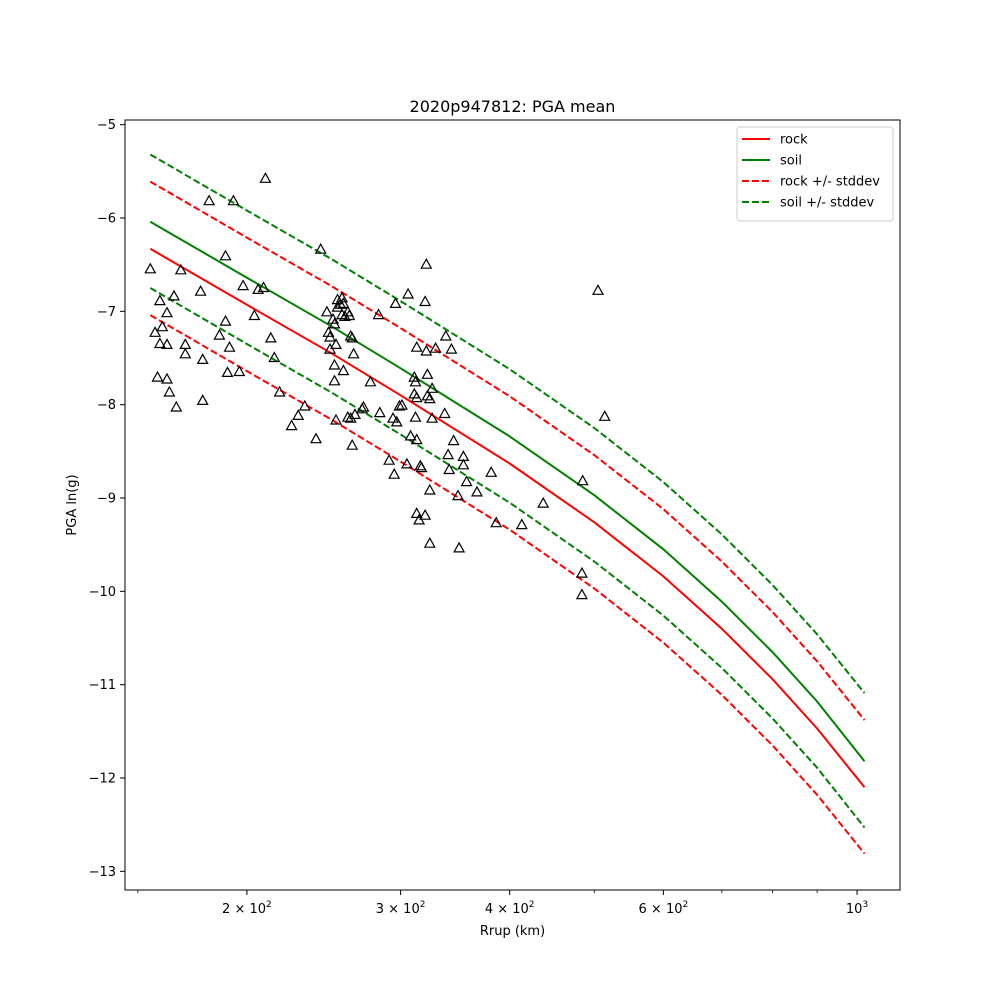  Describe the element at coordinates (794, 140) in the screenshot. I see `legend-label: rock` at that location.